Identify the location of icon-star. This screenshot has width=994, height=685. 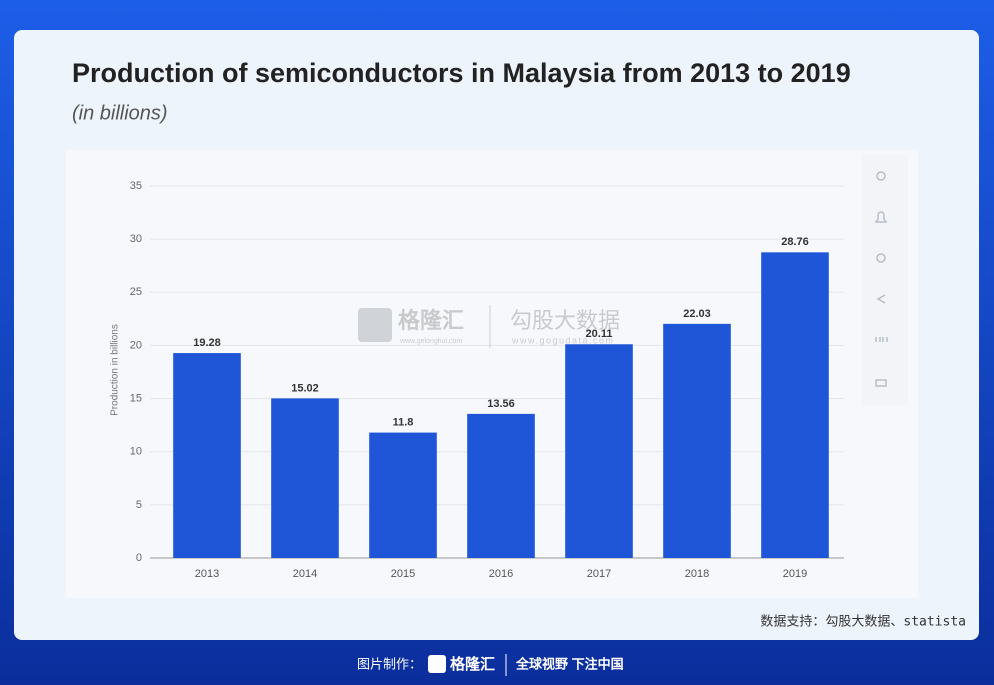
(881, 176).